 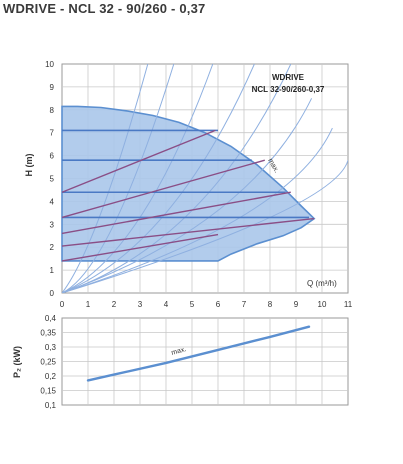 What do you see at coordinates (52, 87) in the screenshot?
I see `y-tick-label: 9` at bounding box center [52, 87].